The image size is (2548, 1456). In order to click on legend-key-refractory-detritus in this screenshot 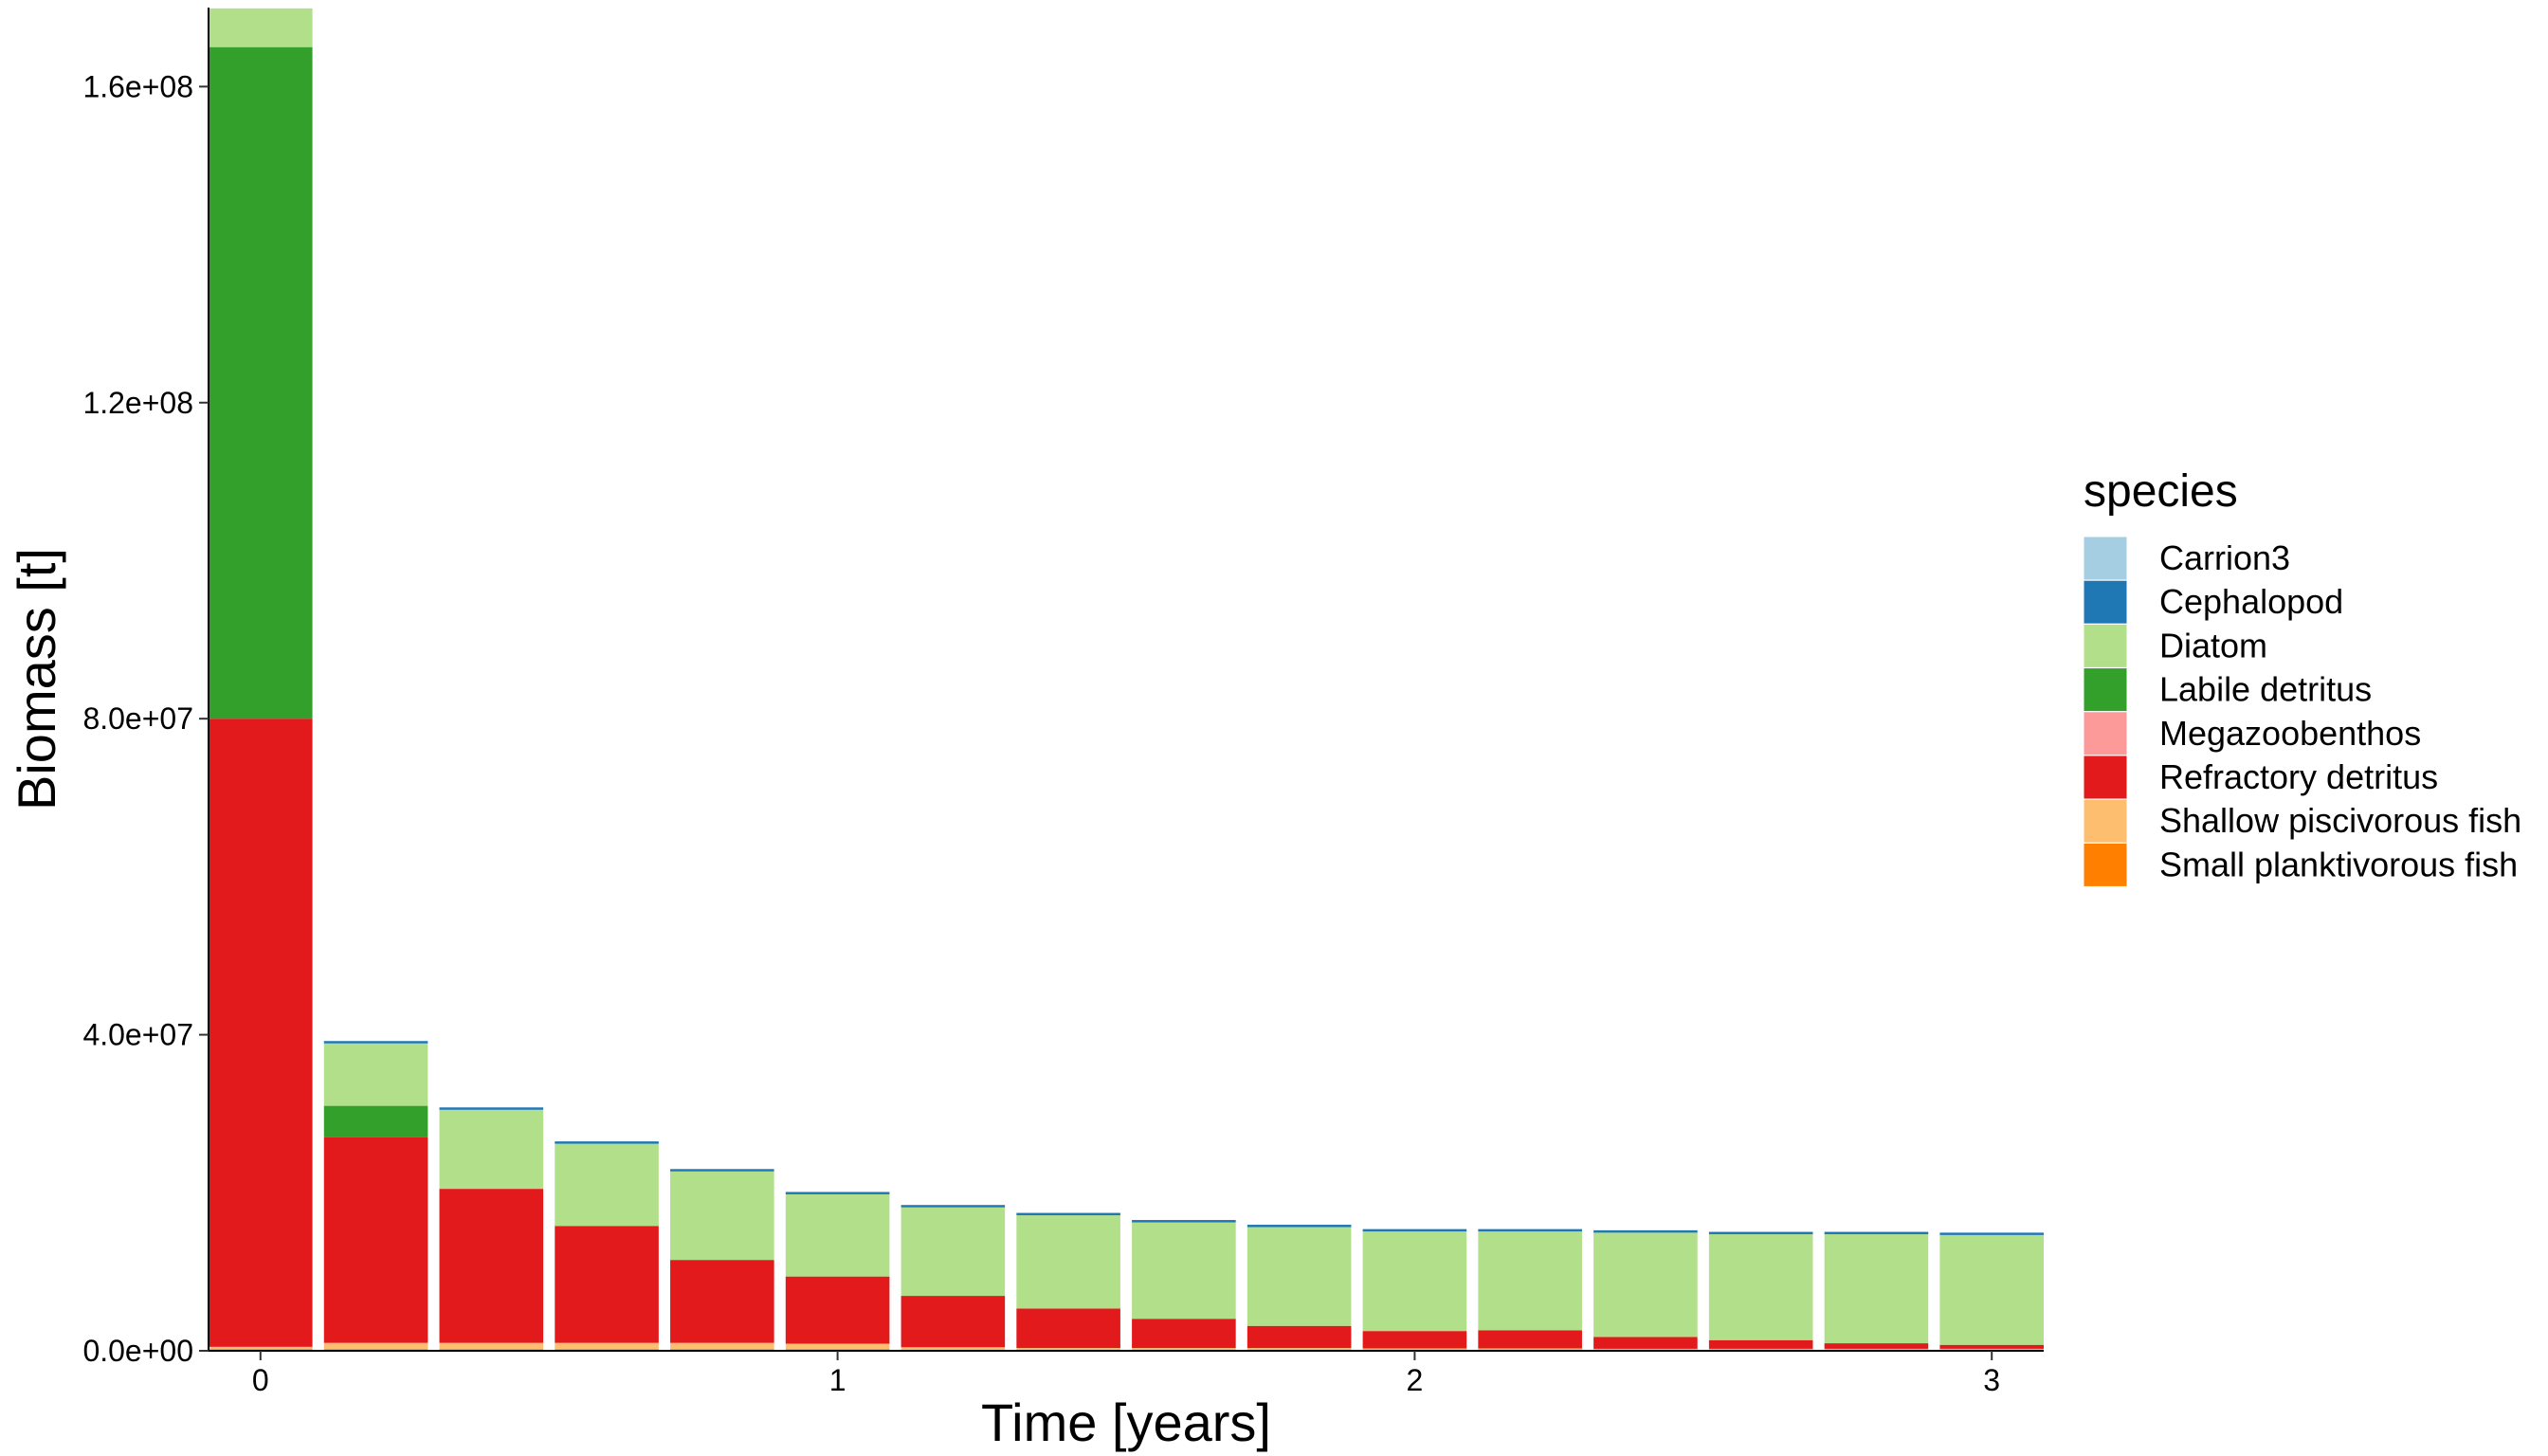, I will do `click(2105, 777)`.